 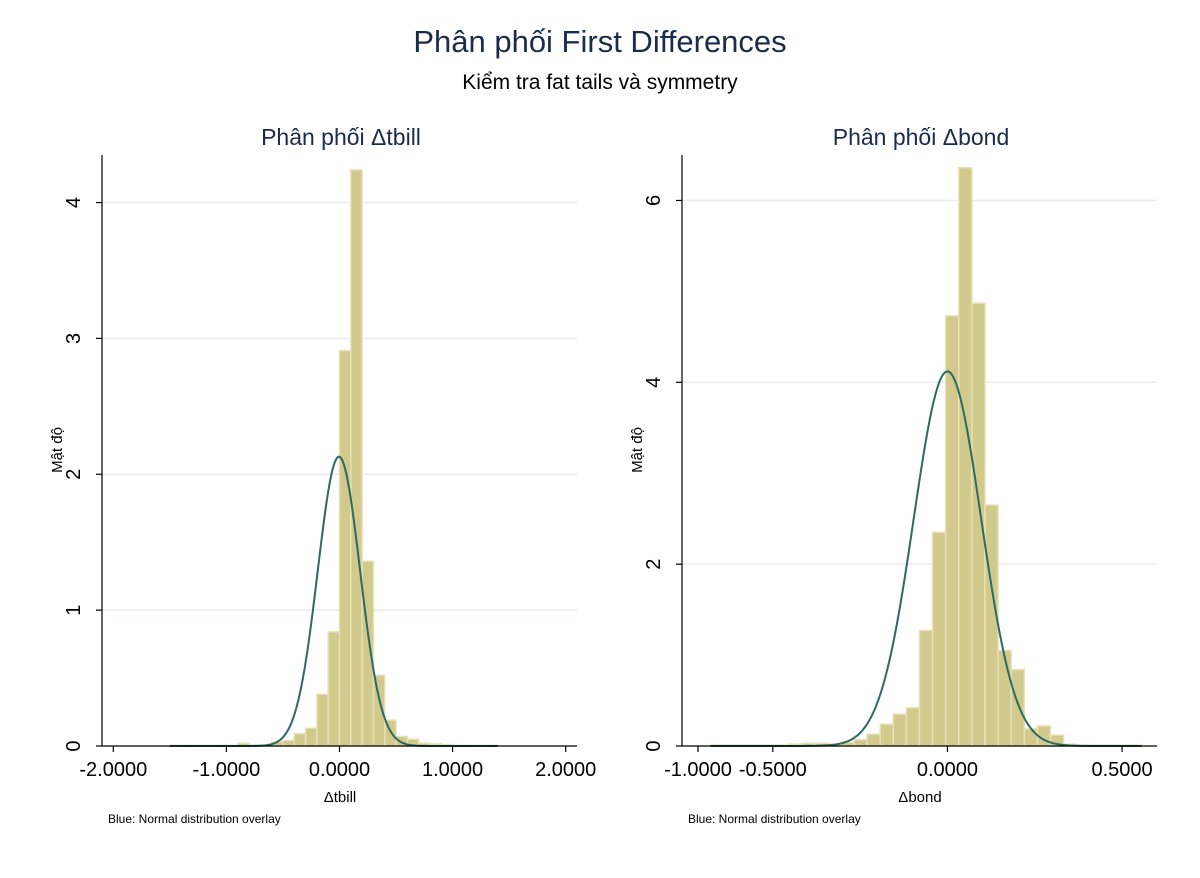 What do you see at coordinates (698, 770) in the screenshot?
I see `bond-x-tick-label: -1.0000` at bounding box center [698, 770].